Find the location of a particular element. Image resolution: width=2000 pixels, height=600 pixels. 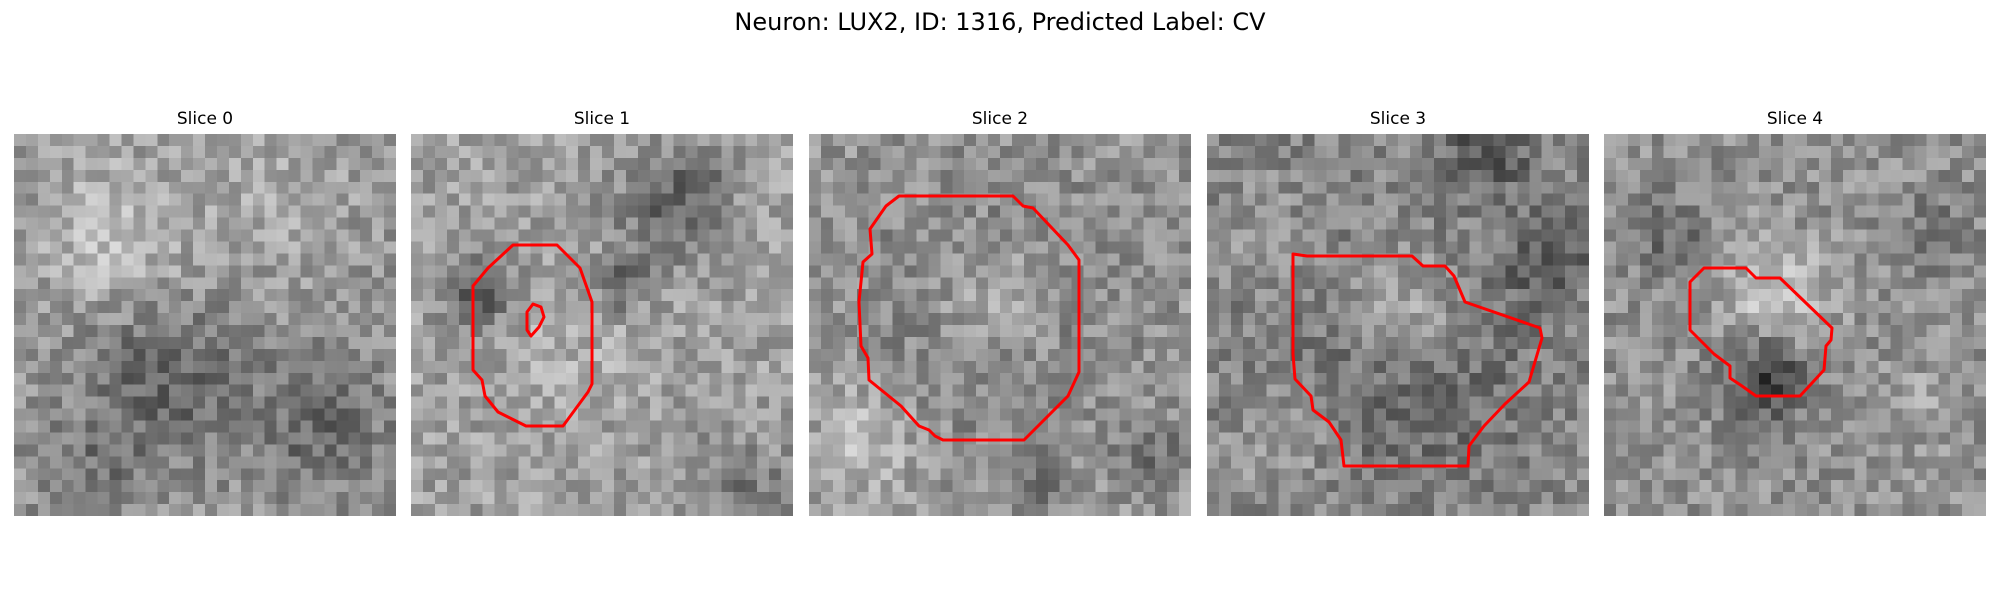

slice-title-0: Slice 0 is located at coordinates (205, 119).